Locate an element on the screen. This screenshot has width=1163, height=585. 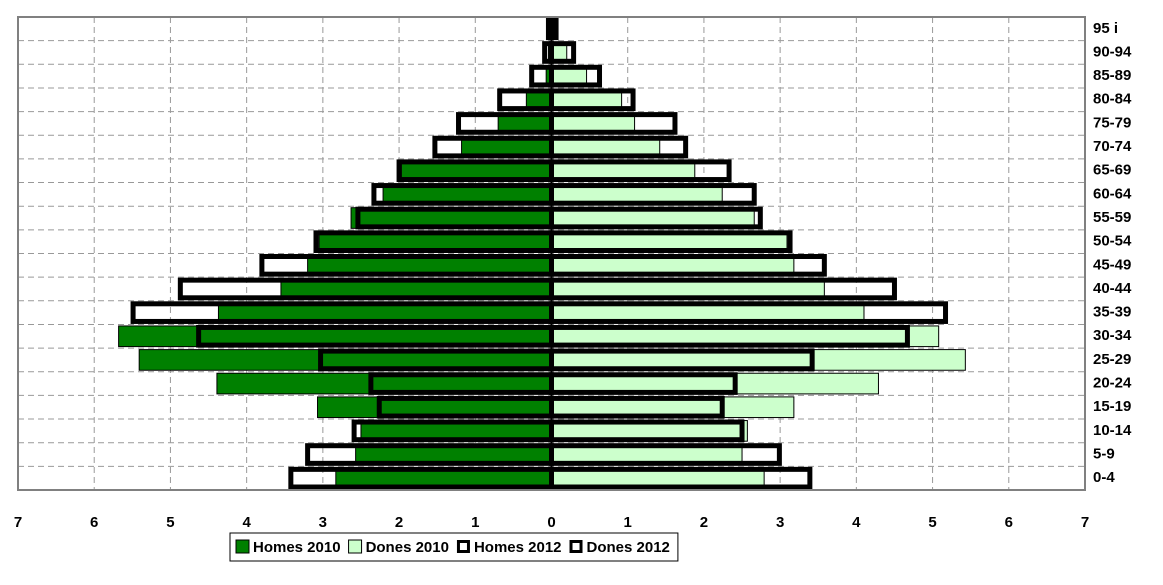
legend-box is located at coordinates (454, 547).